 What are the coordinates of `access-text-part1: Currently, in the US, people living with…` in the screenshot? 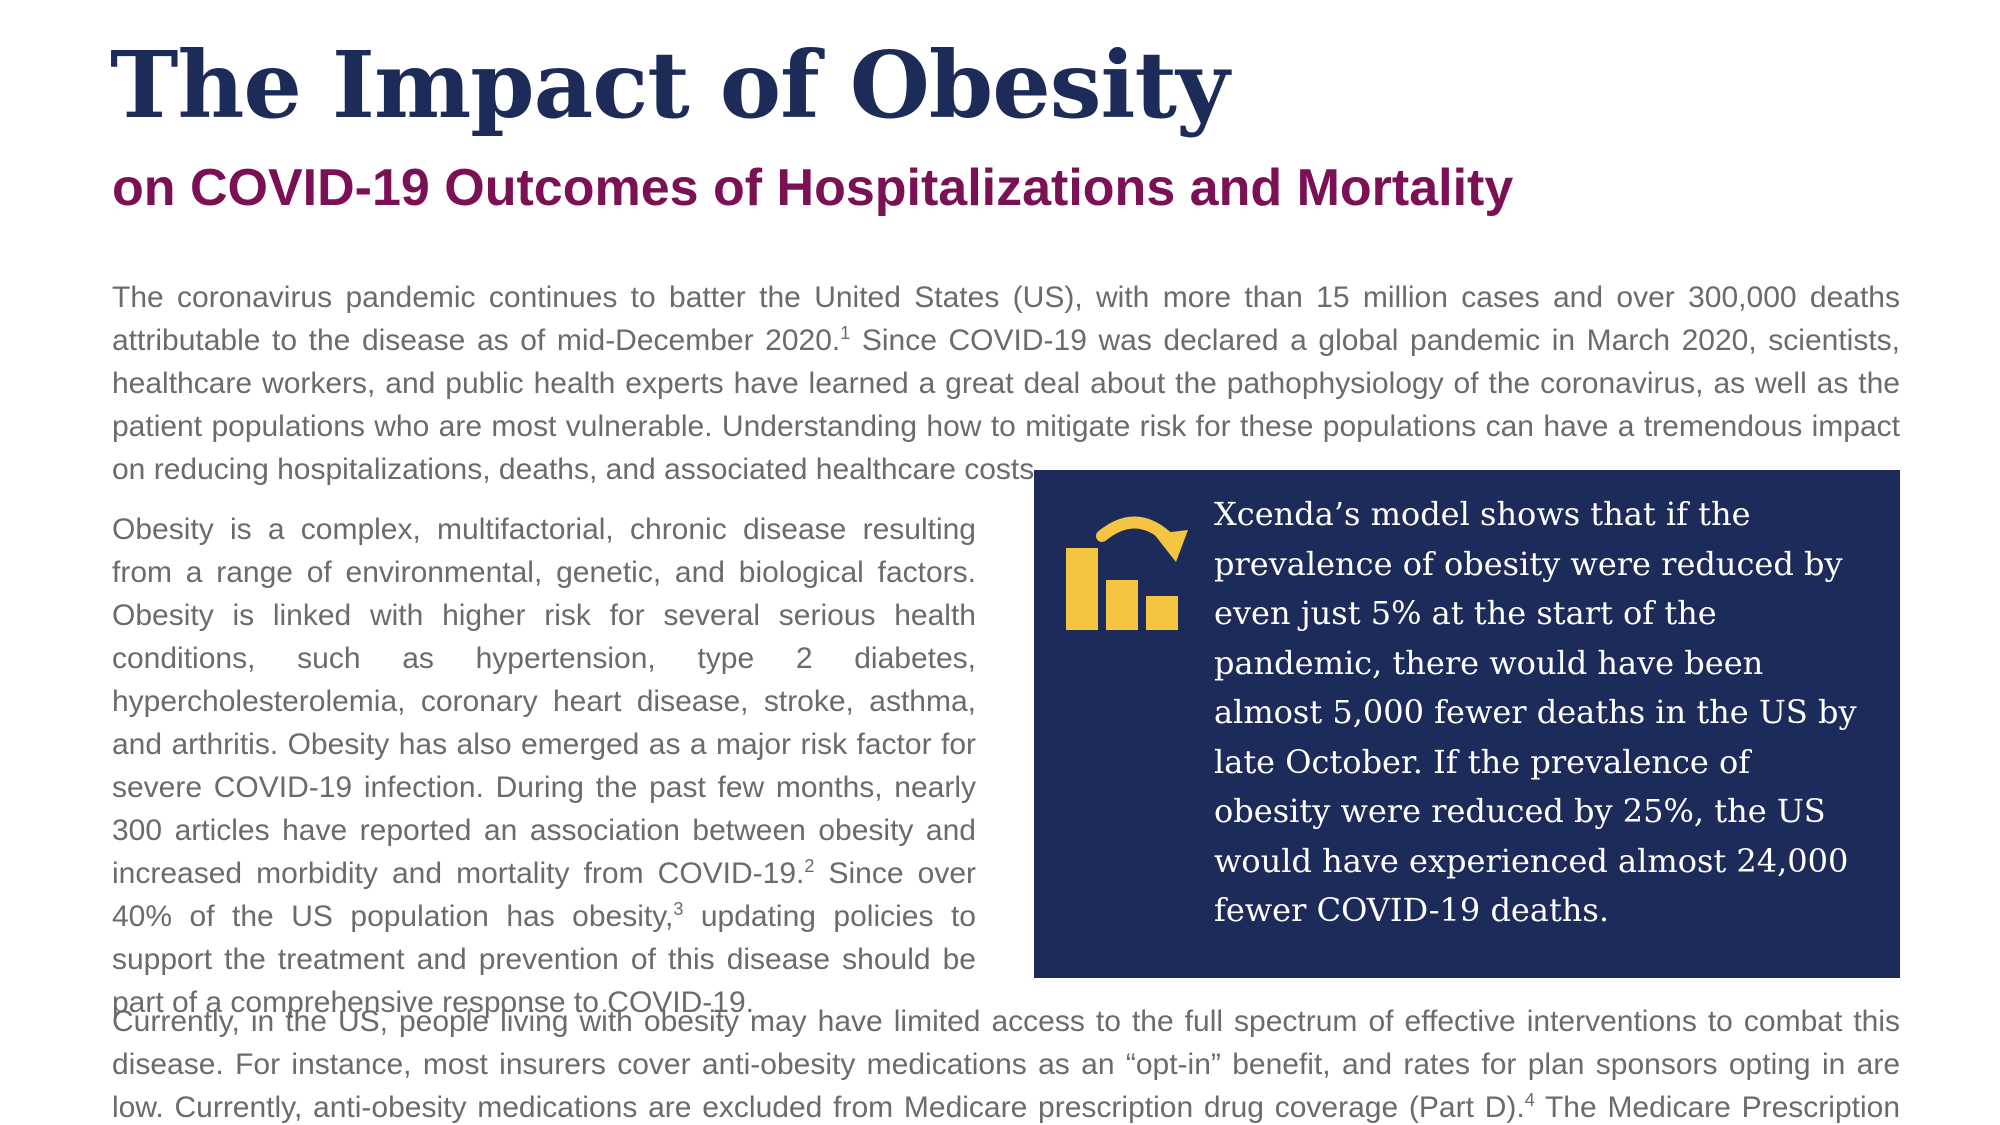 It's located at (1006, 1064).